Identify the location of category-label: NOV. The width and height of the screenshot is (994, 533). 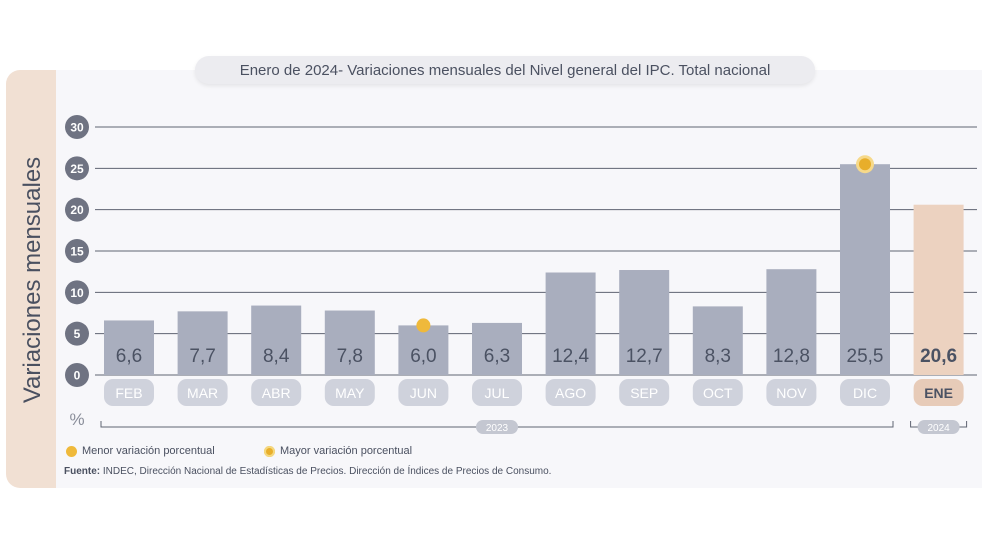
(791, 393).